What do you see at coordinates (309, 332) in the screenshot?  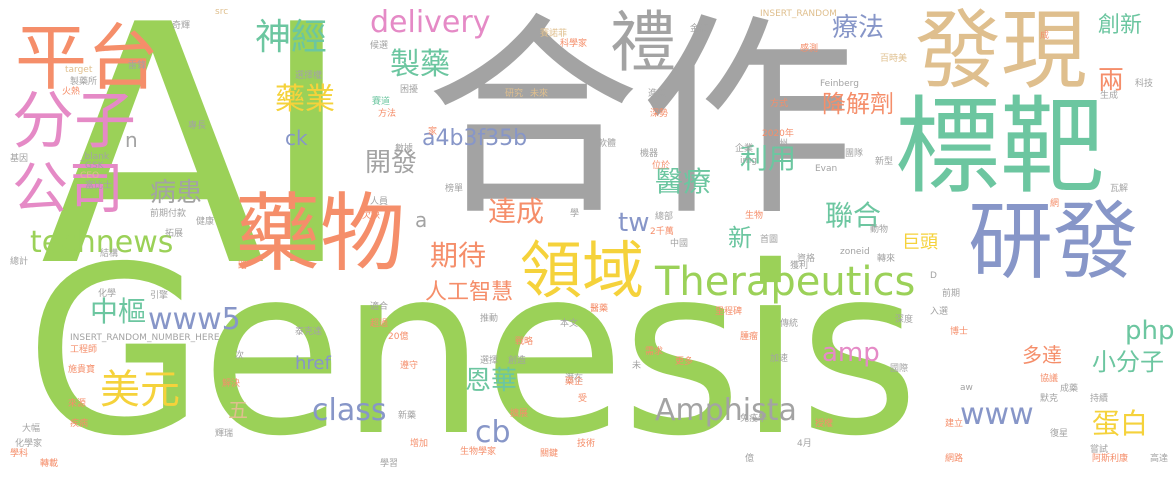 I see `word-taikeda: 泰克達` at bounding box center [309, 332].